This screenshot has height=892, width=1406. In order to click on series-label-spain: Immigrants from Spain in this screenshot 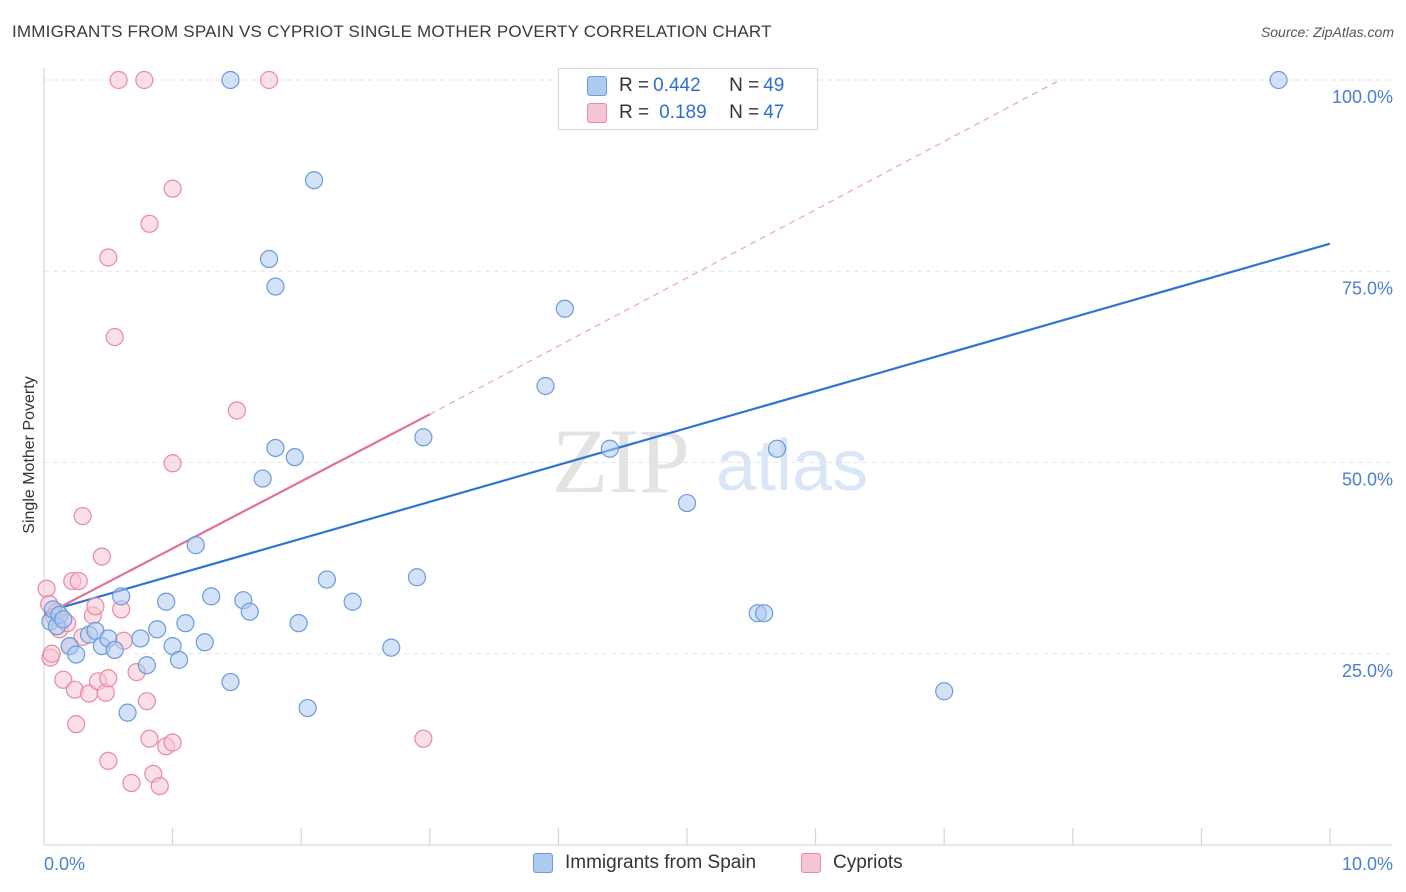, I will do `click(661, 862)`.